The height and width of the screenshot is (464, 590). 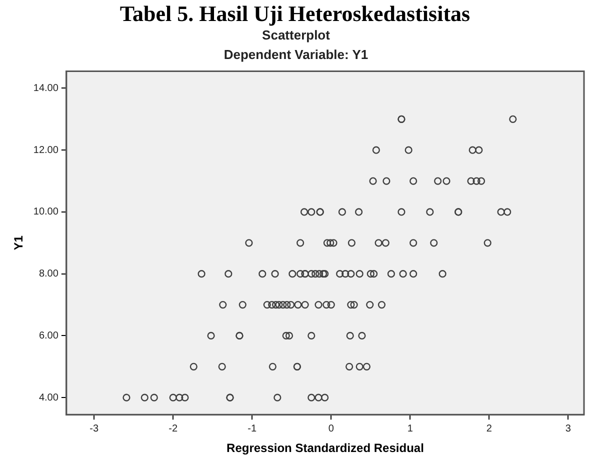 I want to click on y-tick-label: 12.00, so click(x=46, y=150).